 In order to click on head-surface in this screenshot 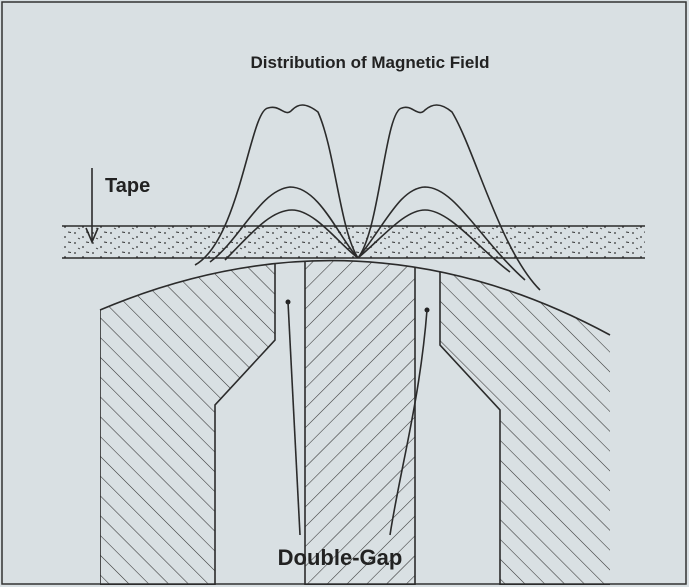, I will do `click(355, 297)`.